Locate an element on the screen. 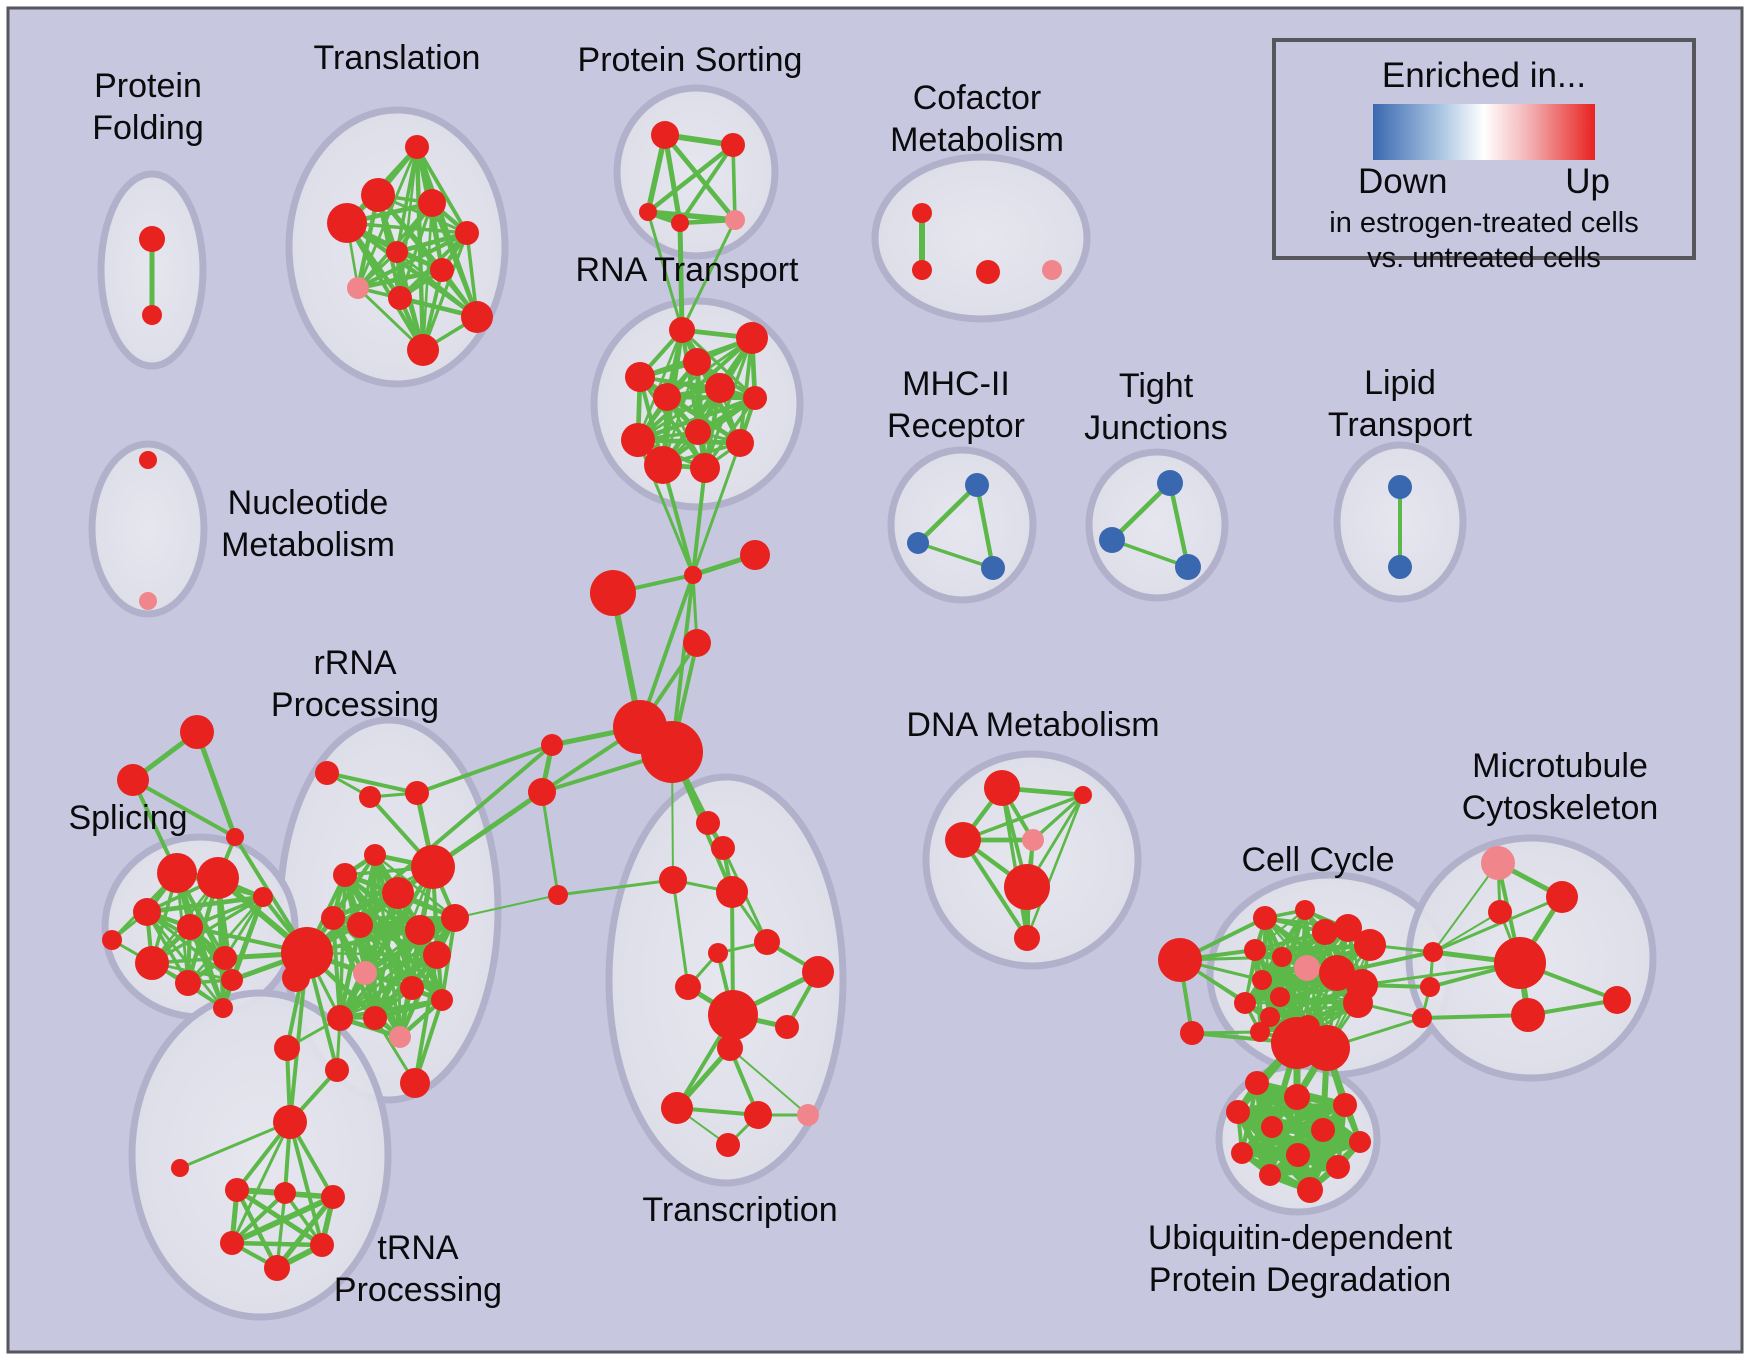 Image resolution: width=1750 pixels, height=1360 pixels. network-node-rr6 is located at coordinates (345, 875).